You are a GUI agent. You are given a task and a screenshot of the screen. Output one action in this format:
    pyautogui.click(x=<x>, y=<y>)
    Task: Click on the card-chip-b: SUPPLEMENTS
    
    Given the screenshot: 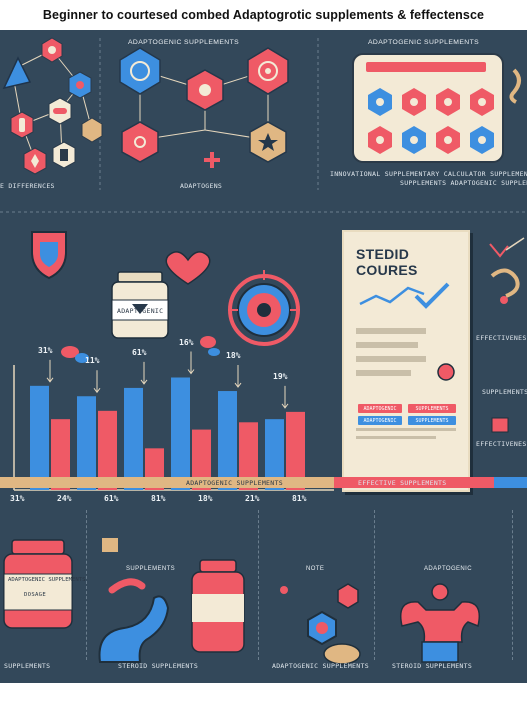 What is the action you would take?
    pyautogui.click(x=432, y=408)
    